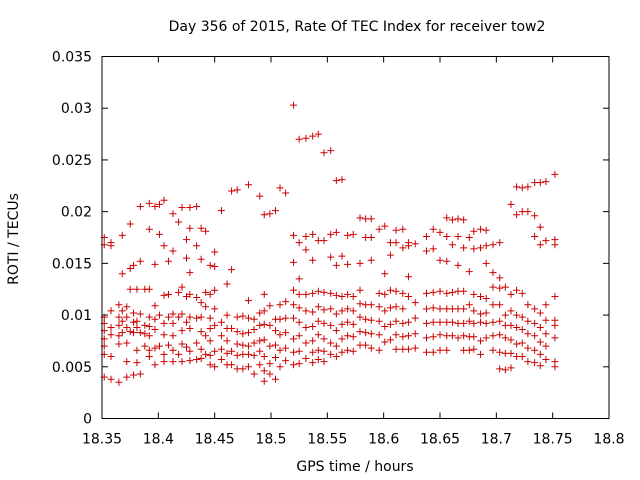 Image resolution: width=640 pixels, height=480 pixels. Describe the element at coordinates (496, 440) in the screenshot. I see `x-tick-label: 18.7` at that location.